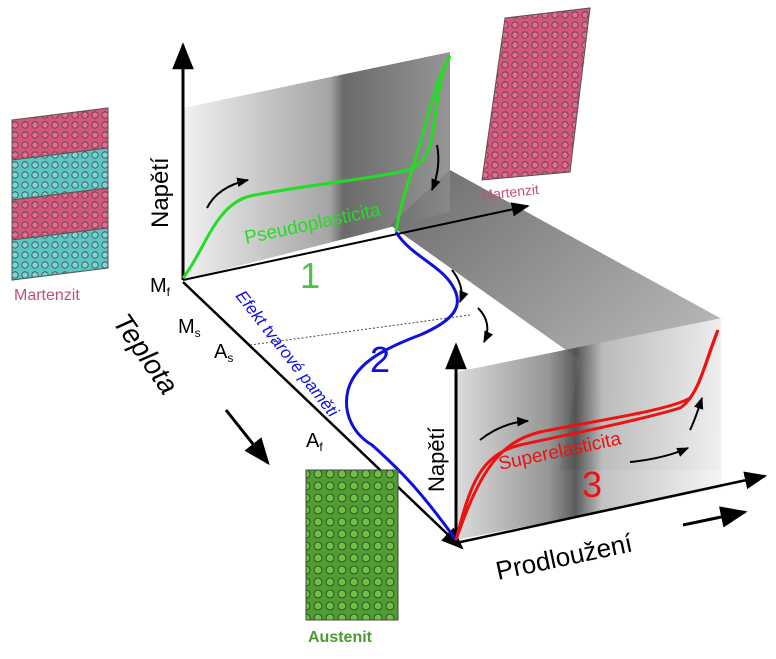  I want to click on martensite-left-label: Martenzit, so click(47, 295).